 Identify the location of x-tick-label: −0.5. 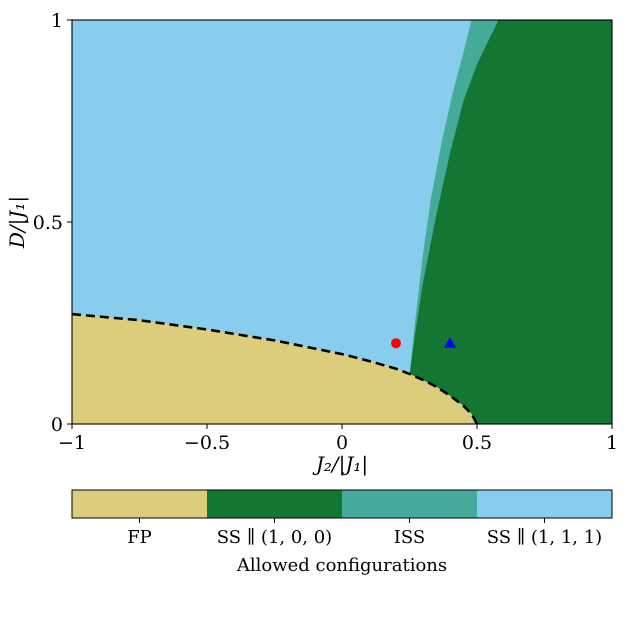
(207, 443).